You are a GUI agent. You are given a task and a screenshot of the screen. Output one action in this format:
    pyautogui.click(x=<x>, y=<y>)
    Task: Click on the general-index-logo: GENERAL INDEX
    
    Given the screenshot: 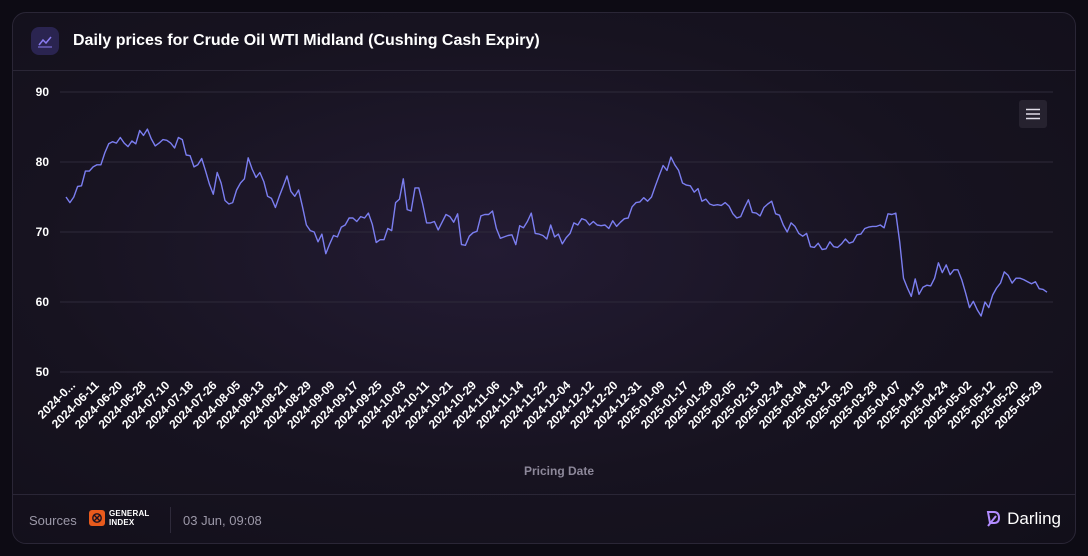 What is the action you would take?
    pyautogui.click(x=119, y=518)
    